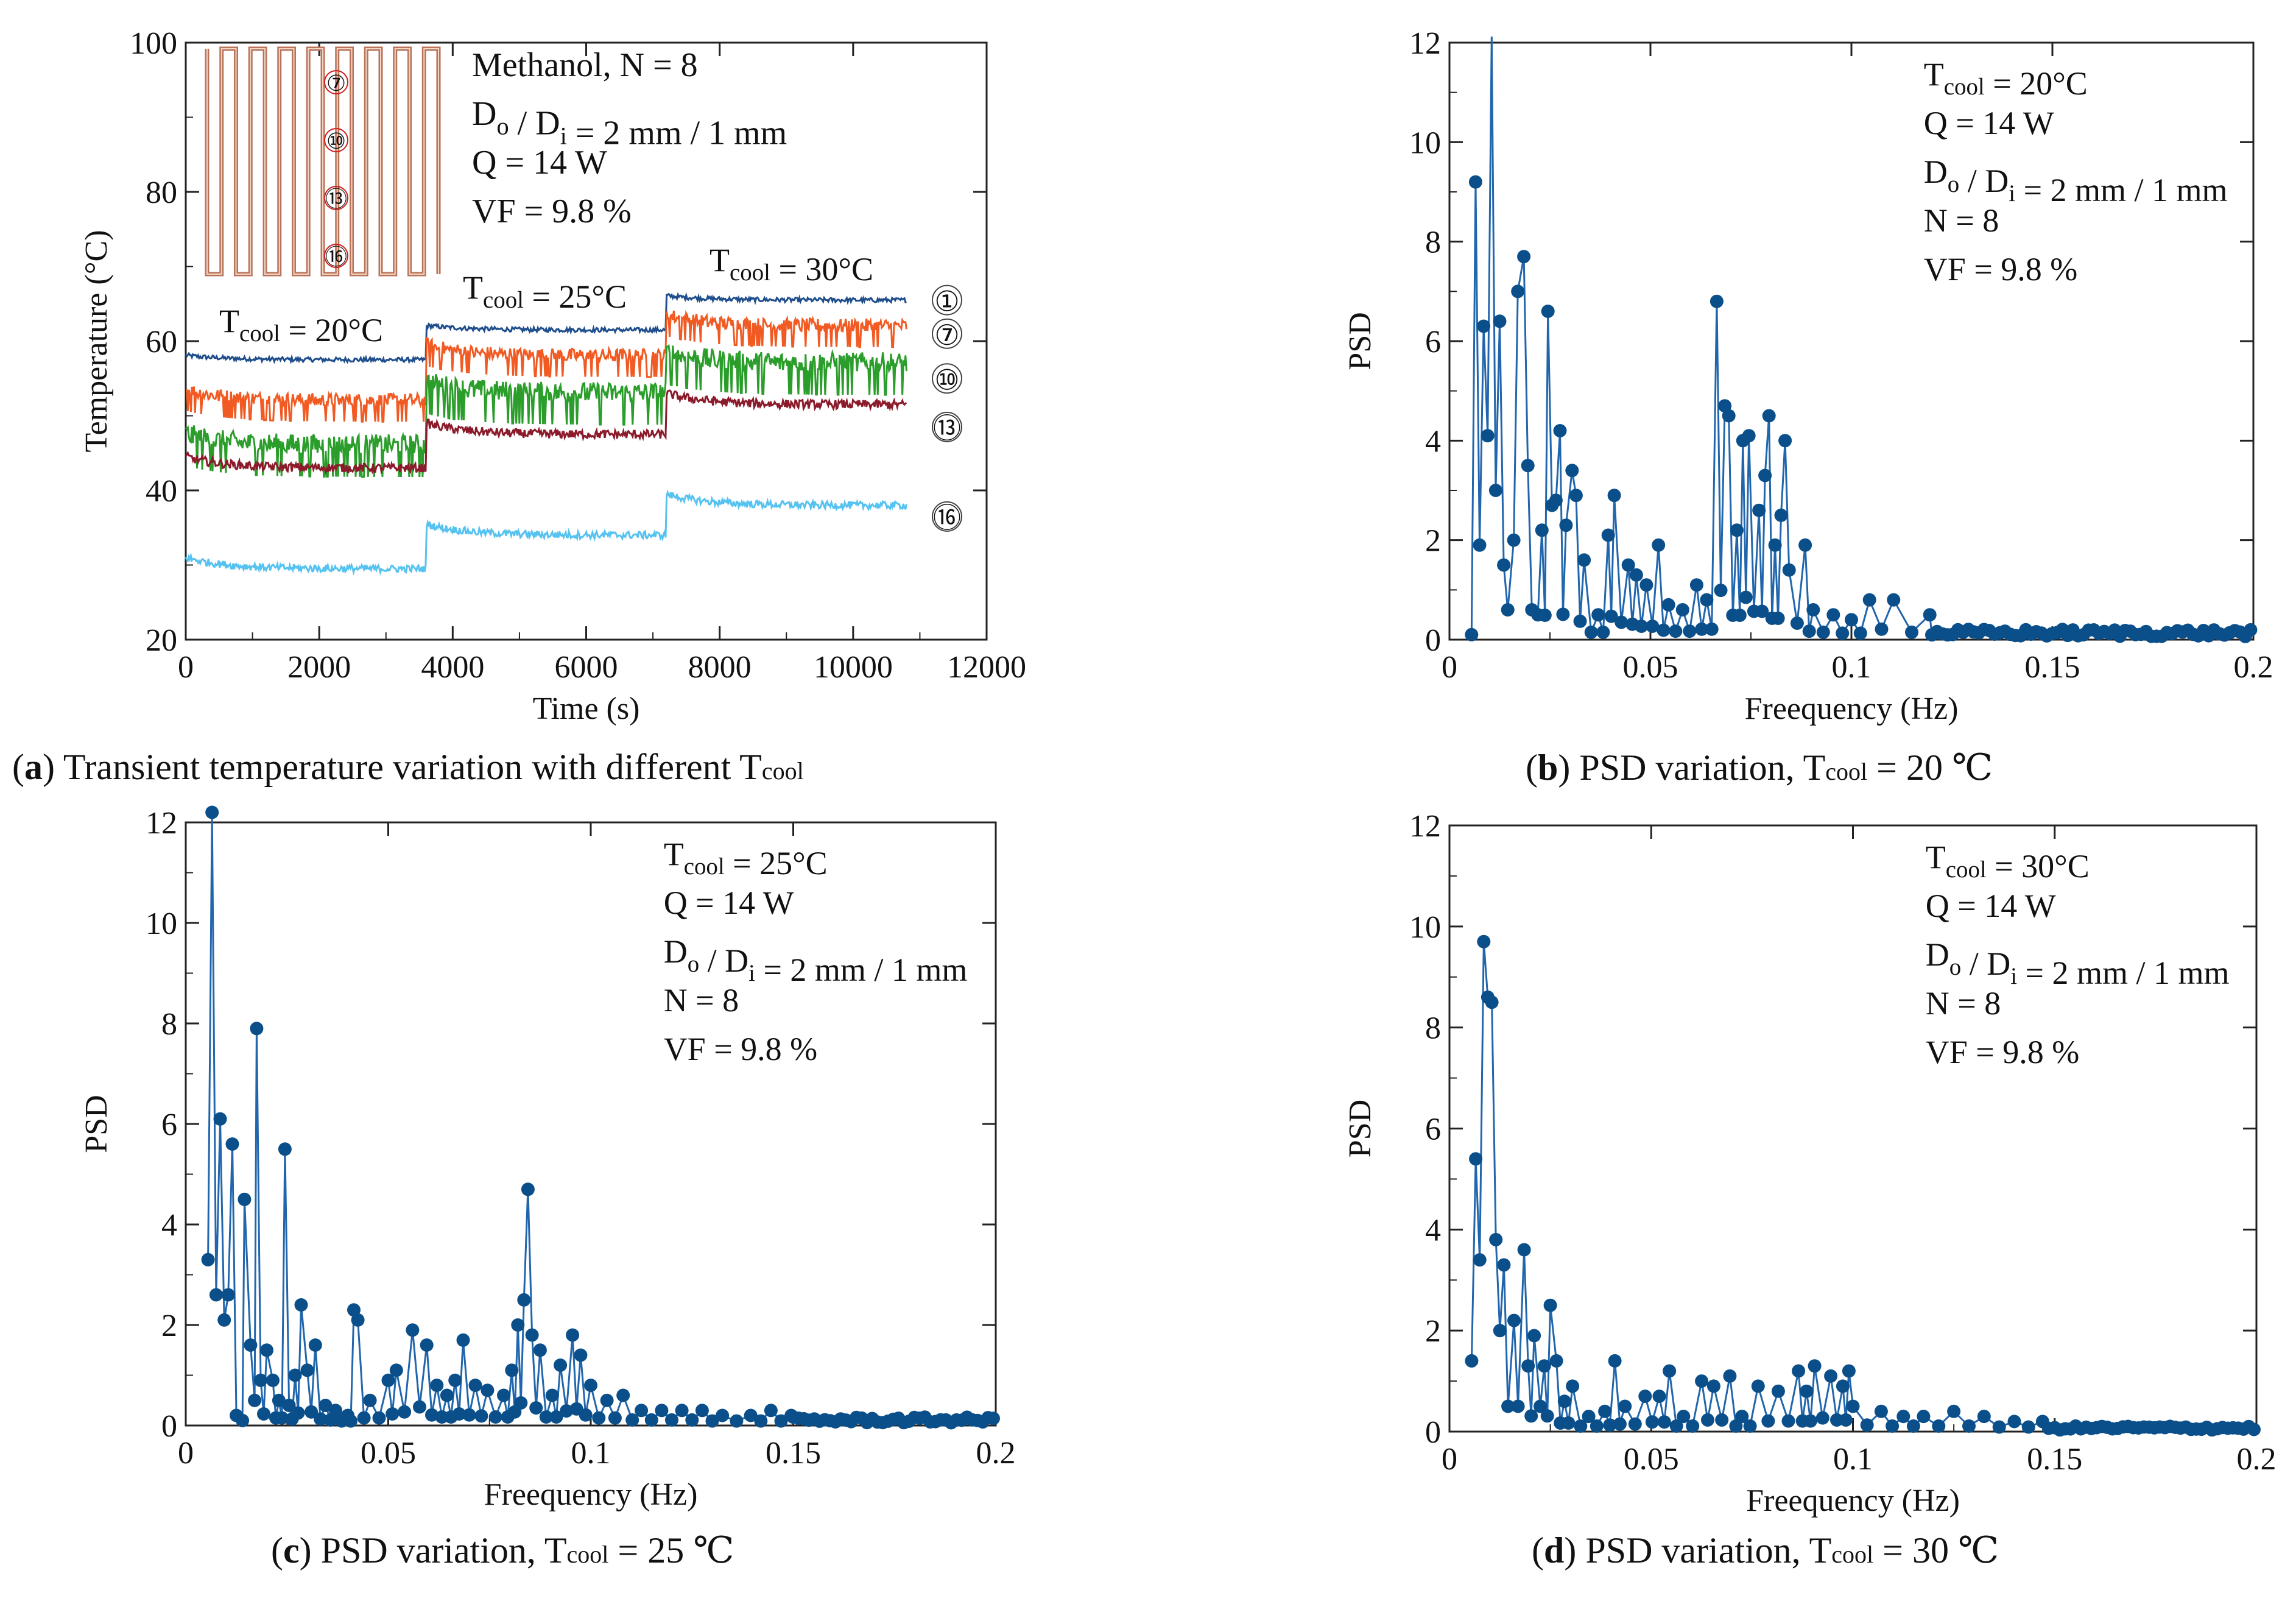  I want to click on y-tick-label-a: 20, so click(161, 640).